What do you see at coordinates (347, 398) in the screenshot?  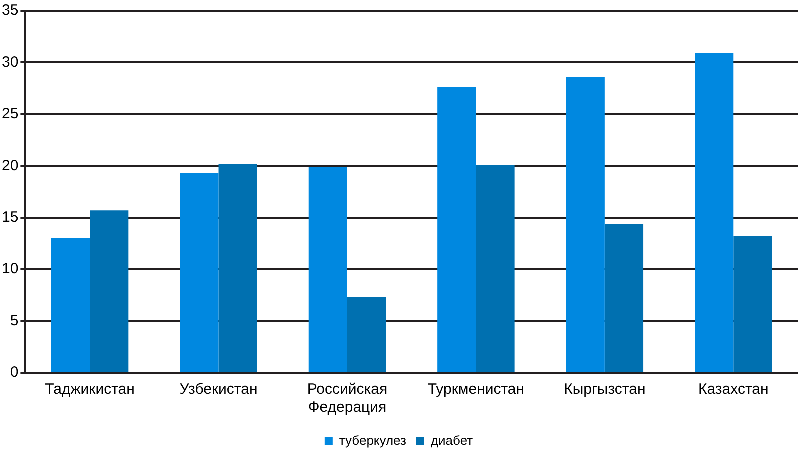 I see `x-tick-label: Российская Федерация` at bounding box center [347, 398].